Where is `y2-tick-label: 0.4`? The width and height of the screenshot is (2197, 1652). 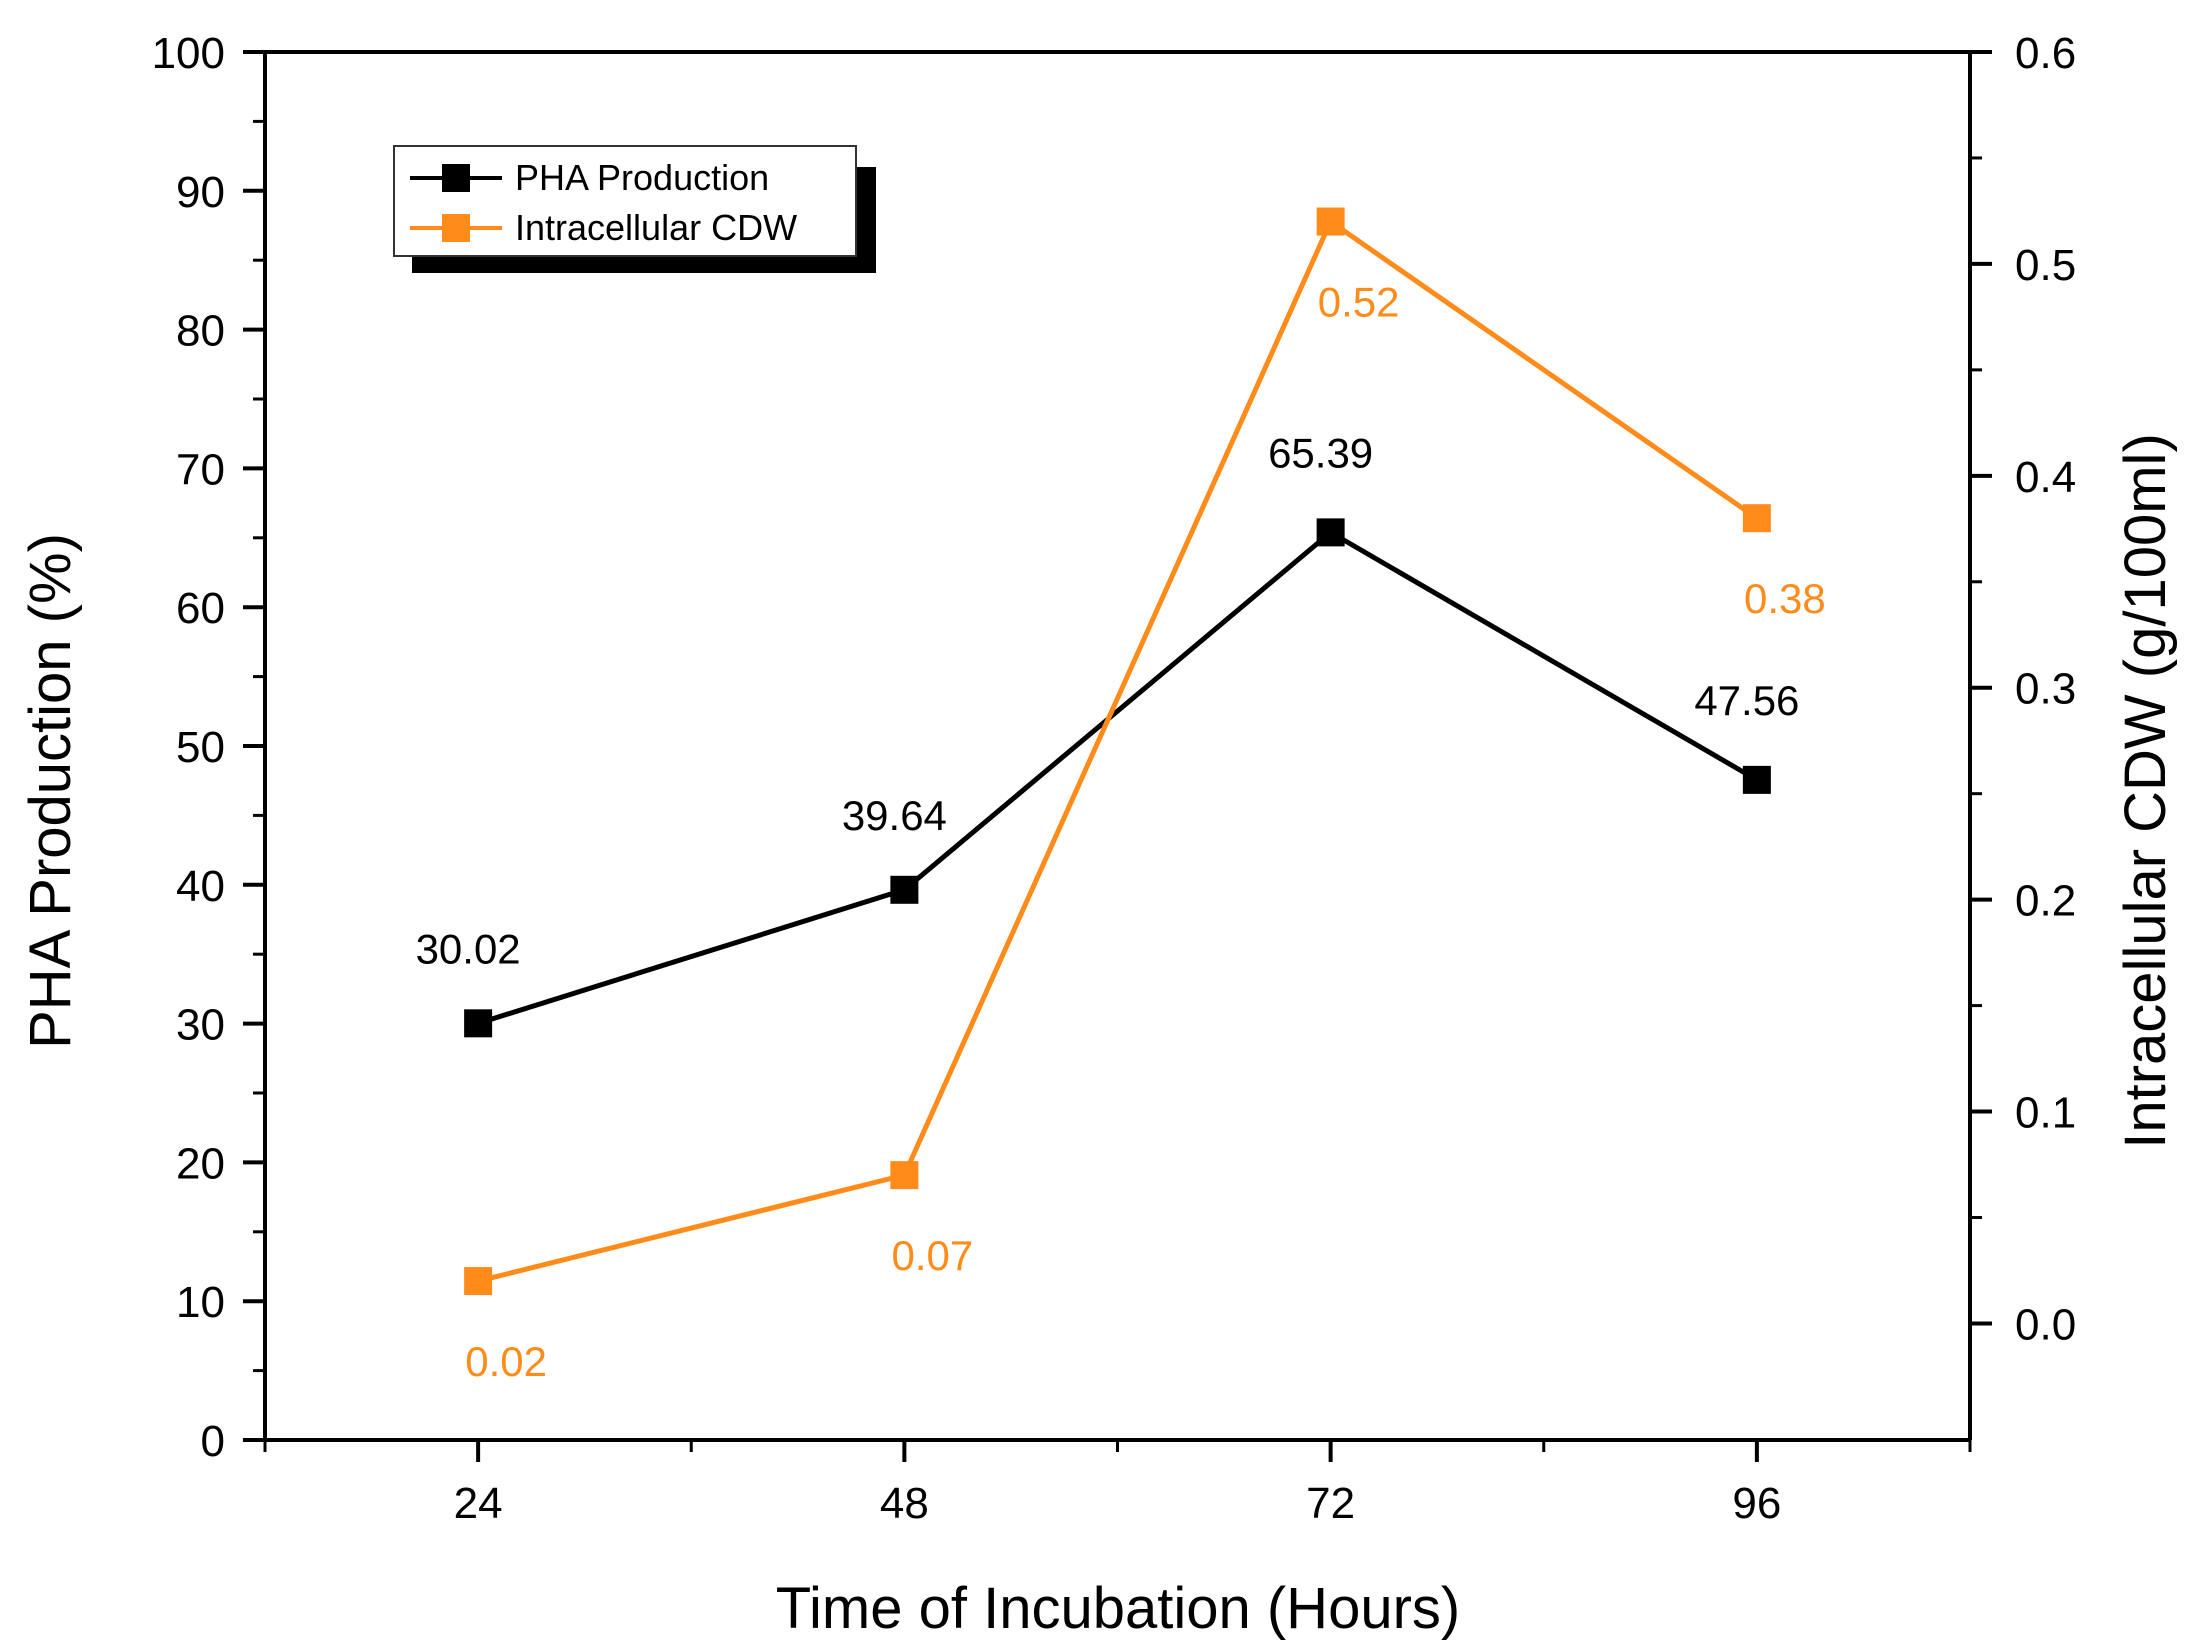
y2-tick-label: 0.4 is located at coordinates (2045, 477).